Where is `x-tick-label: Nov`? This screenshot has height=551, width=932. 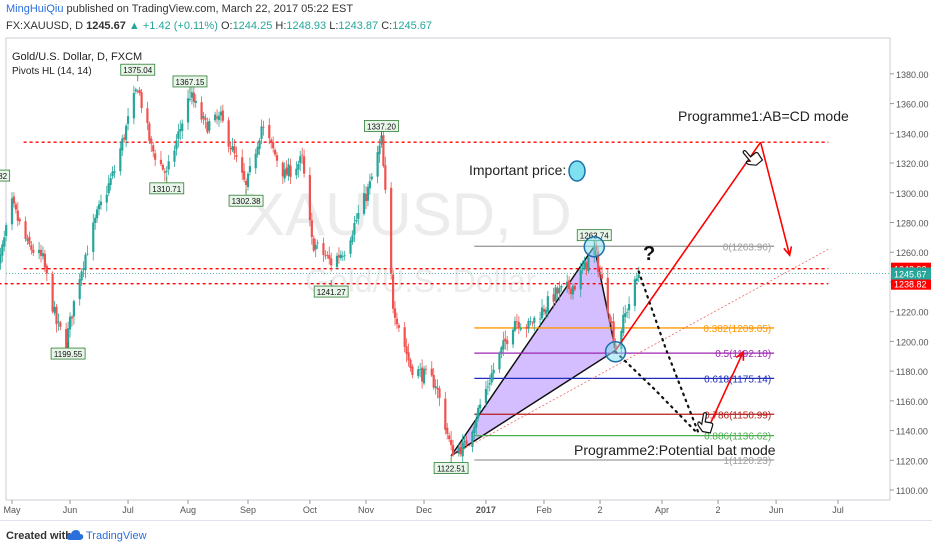
x-tick-label: Nov is located at coordinates (366, 510).